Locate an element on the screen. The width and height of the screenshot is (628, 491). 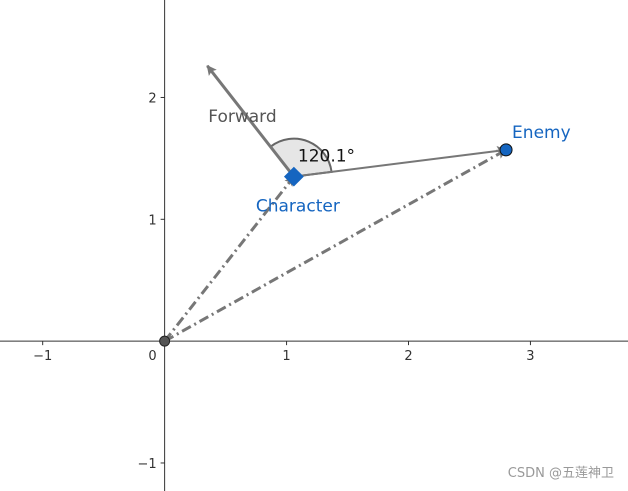
enemy-point is located at coordinates (506, 150).